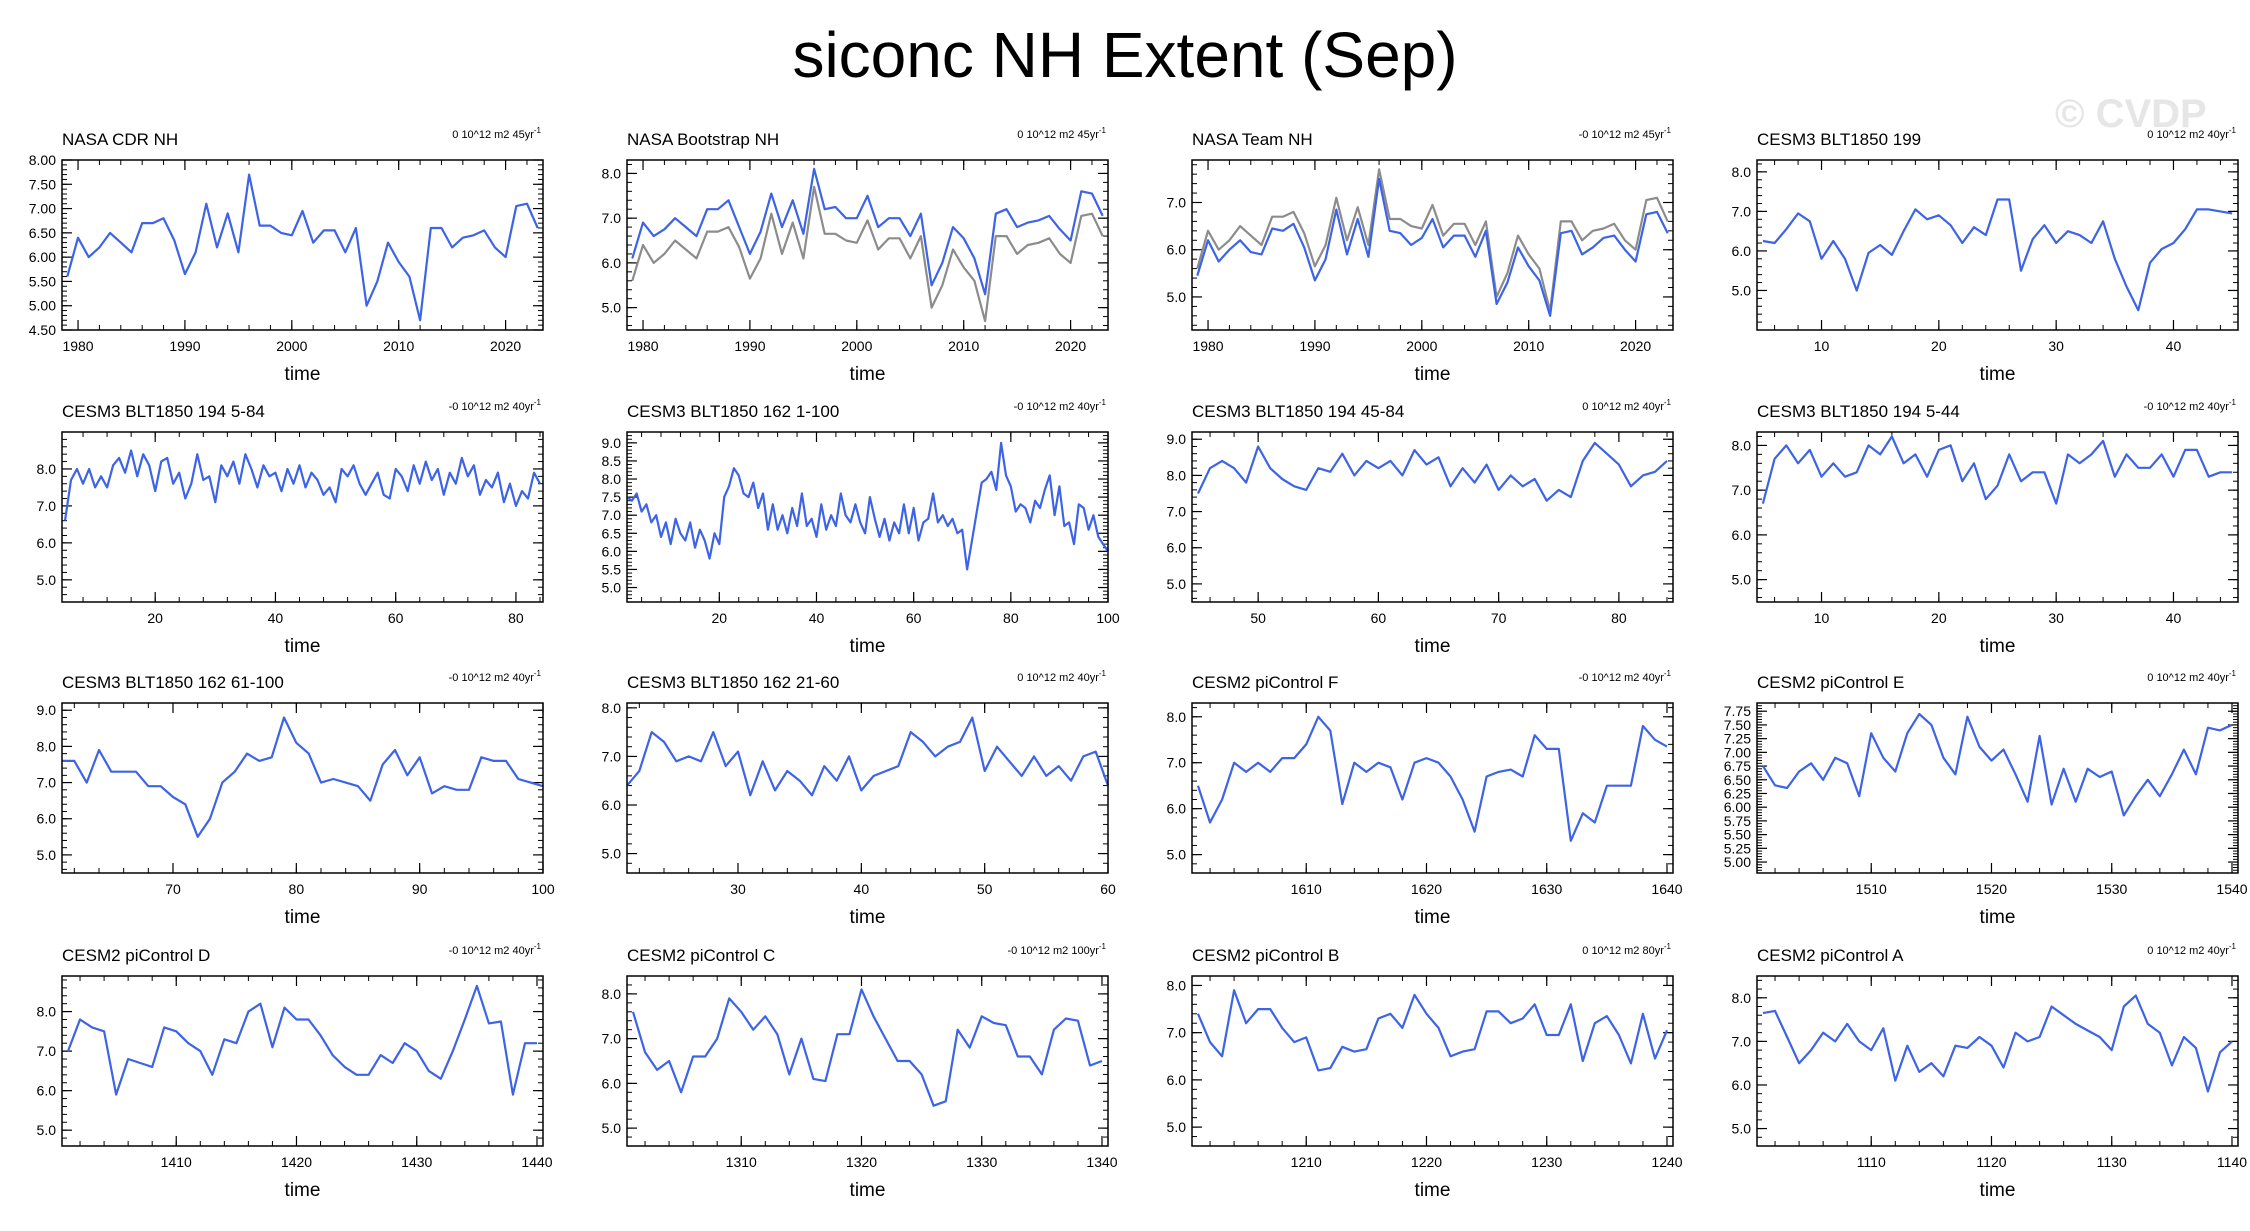 The image size is (2250, 1231). What do you see at coordinates (1426, 889) in the screenshot?
I see `x-tick-label: 1620` at bounding box center [1426, 889].